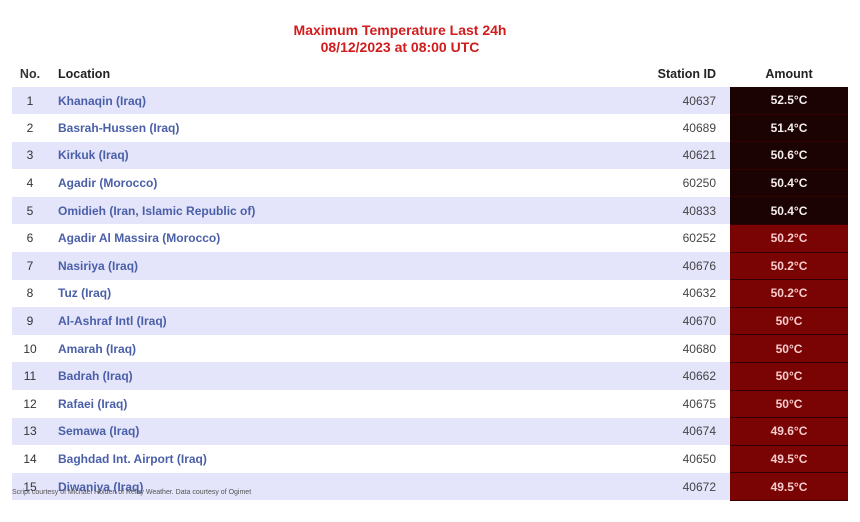 The height and width of the screenshot is (522, 860). I want to click on table-row: 7 Nasiriya (Iraq) 40676 50.2°C, so click(430, 266).